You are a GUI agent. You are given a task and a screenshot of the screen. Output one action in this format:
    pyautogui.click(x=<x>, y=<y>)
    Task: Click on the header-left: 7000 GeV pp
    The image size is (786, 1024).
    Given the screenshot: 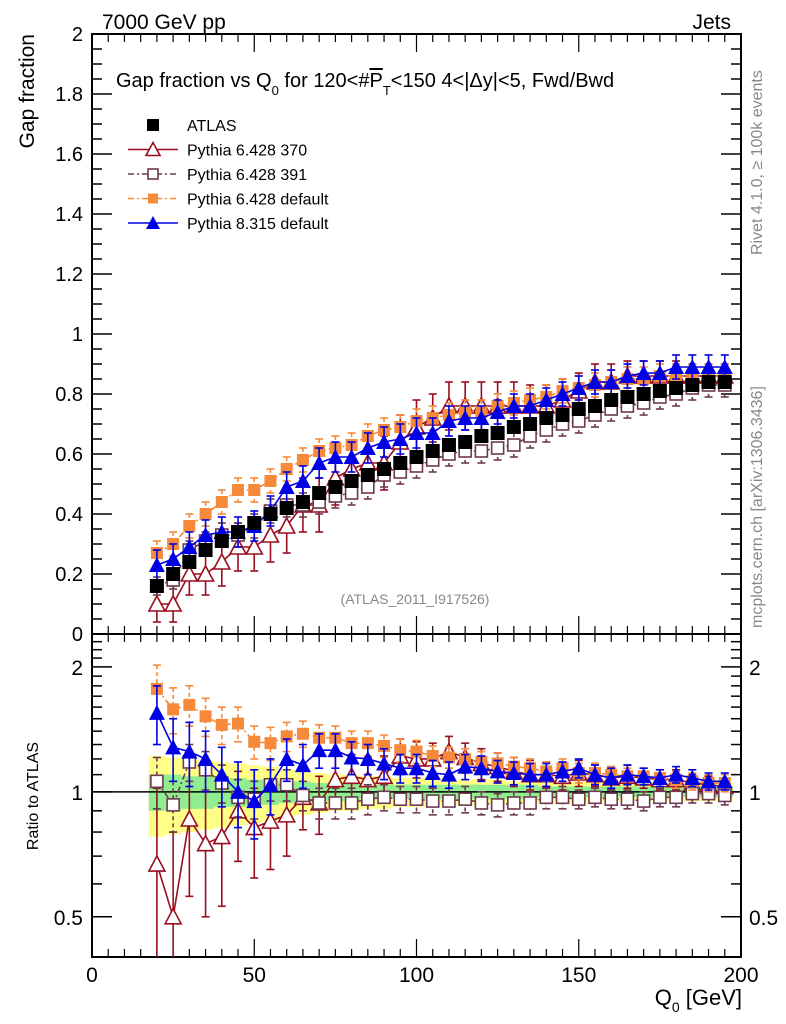 What is the action you would take?
    pyautogui.click(x=164, y=22)
    